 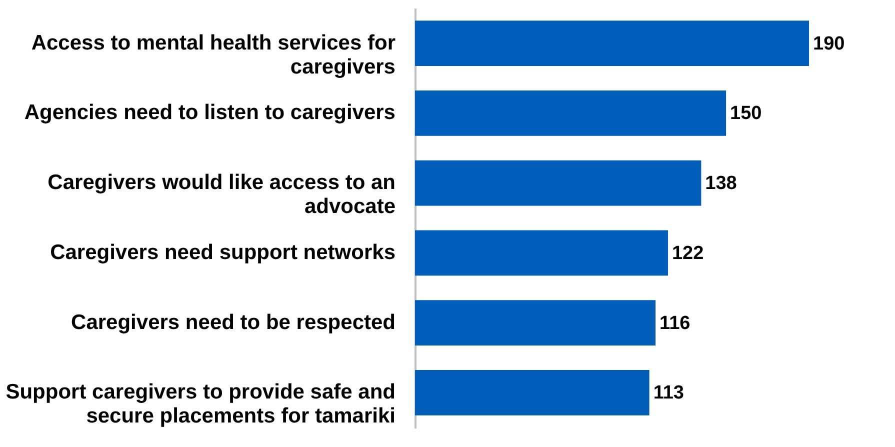 What do you see at coordinates (675, 323) in the screenshot?
I see `data-label: 116` at bounding box center [675, 323].